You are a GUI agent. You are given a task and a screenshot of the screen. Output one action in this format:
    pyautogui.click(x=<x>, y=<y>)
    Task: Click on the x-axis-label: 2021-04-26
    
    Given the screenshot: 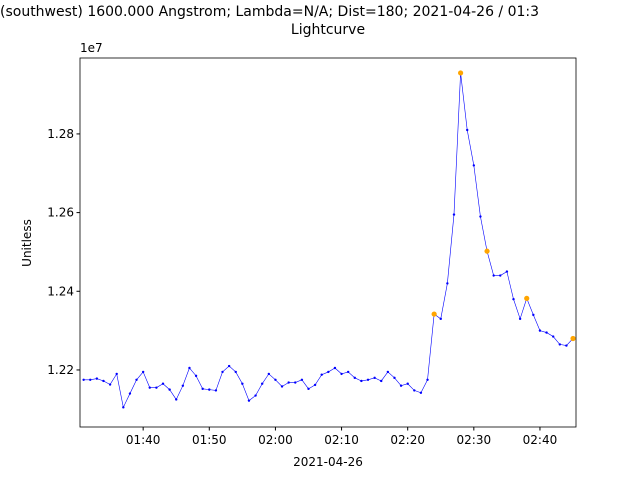 What is the action you would take?
    pyautogui.click(x=328, y=462)
    